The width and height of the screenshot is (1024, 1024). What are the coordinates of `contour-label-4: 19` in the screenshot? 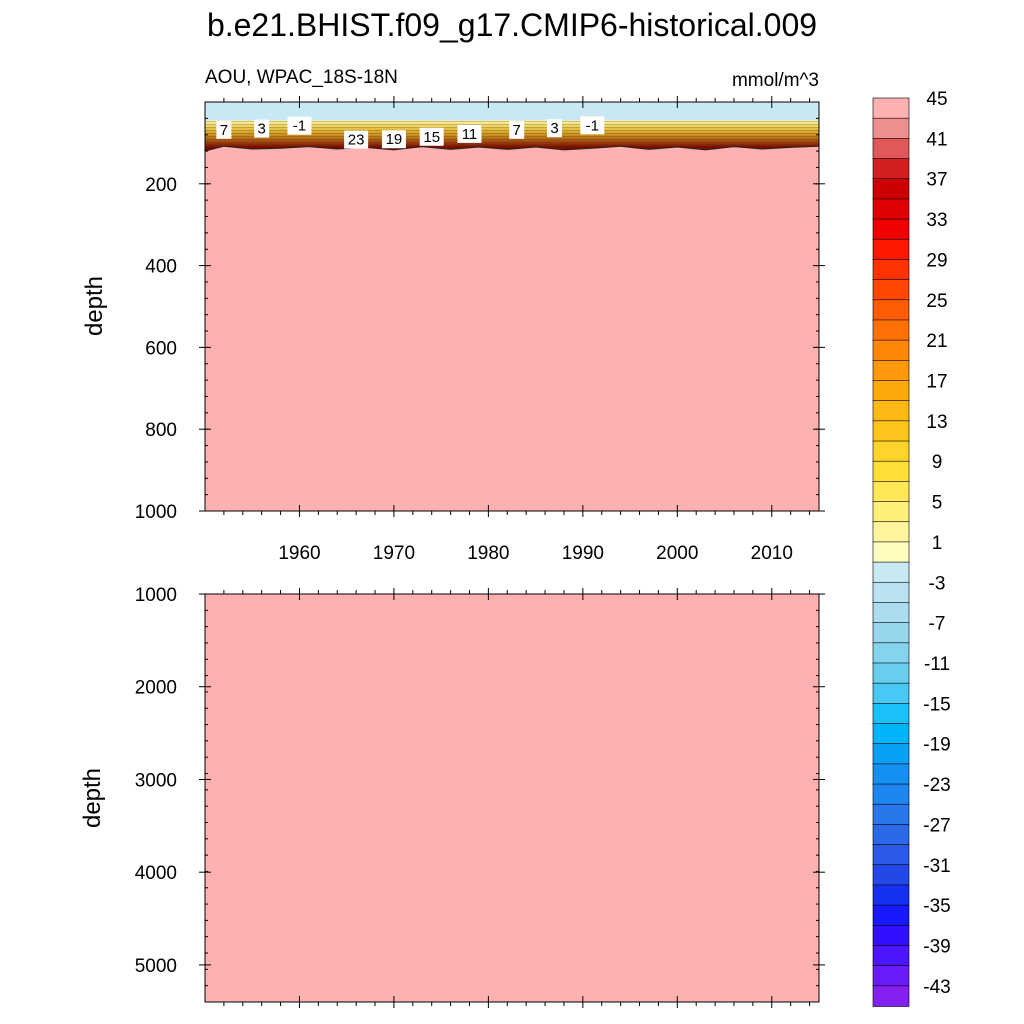 It's located at (394, 139).